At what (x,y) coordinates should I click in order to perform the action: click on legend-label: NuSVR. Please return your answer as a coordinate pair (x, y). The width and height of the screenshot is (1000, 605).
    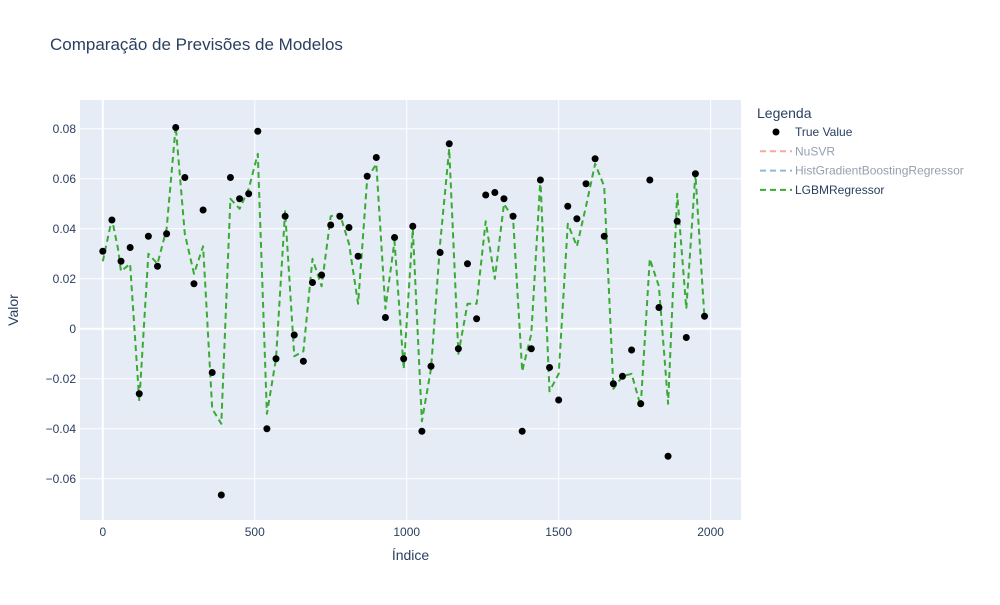
    Looking at the image, I should click on (815, 151).